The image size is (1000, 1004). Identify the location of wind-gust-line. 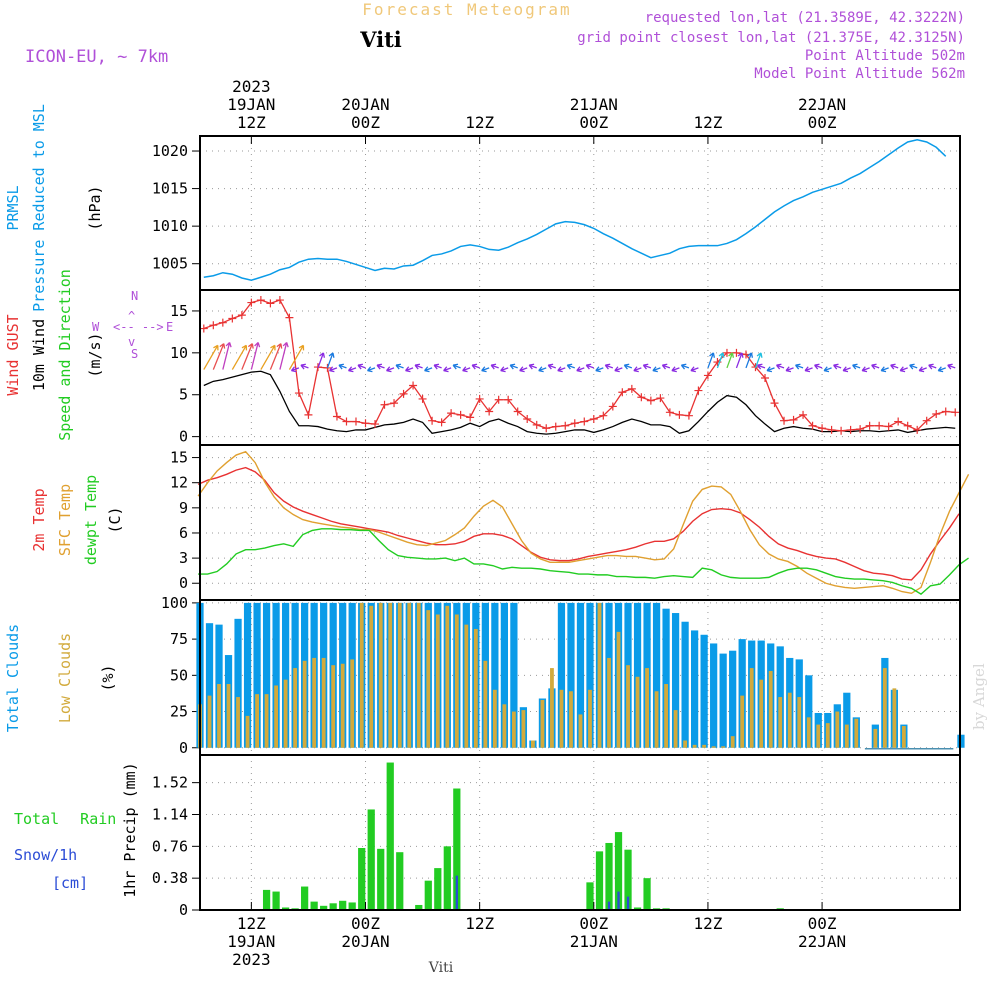
(579, 365).